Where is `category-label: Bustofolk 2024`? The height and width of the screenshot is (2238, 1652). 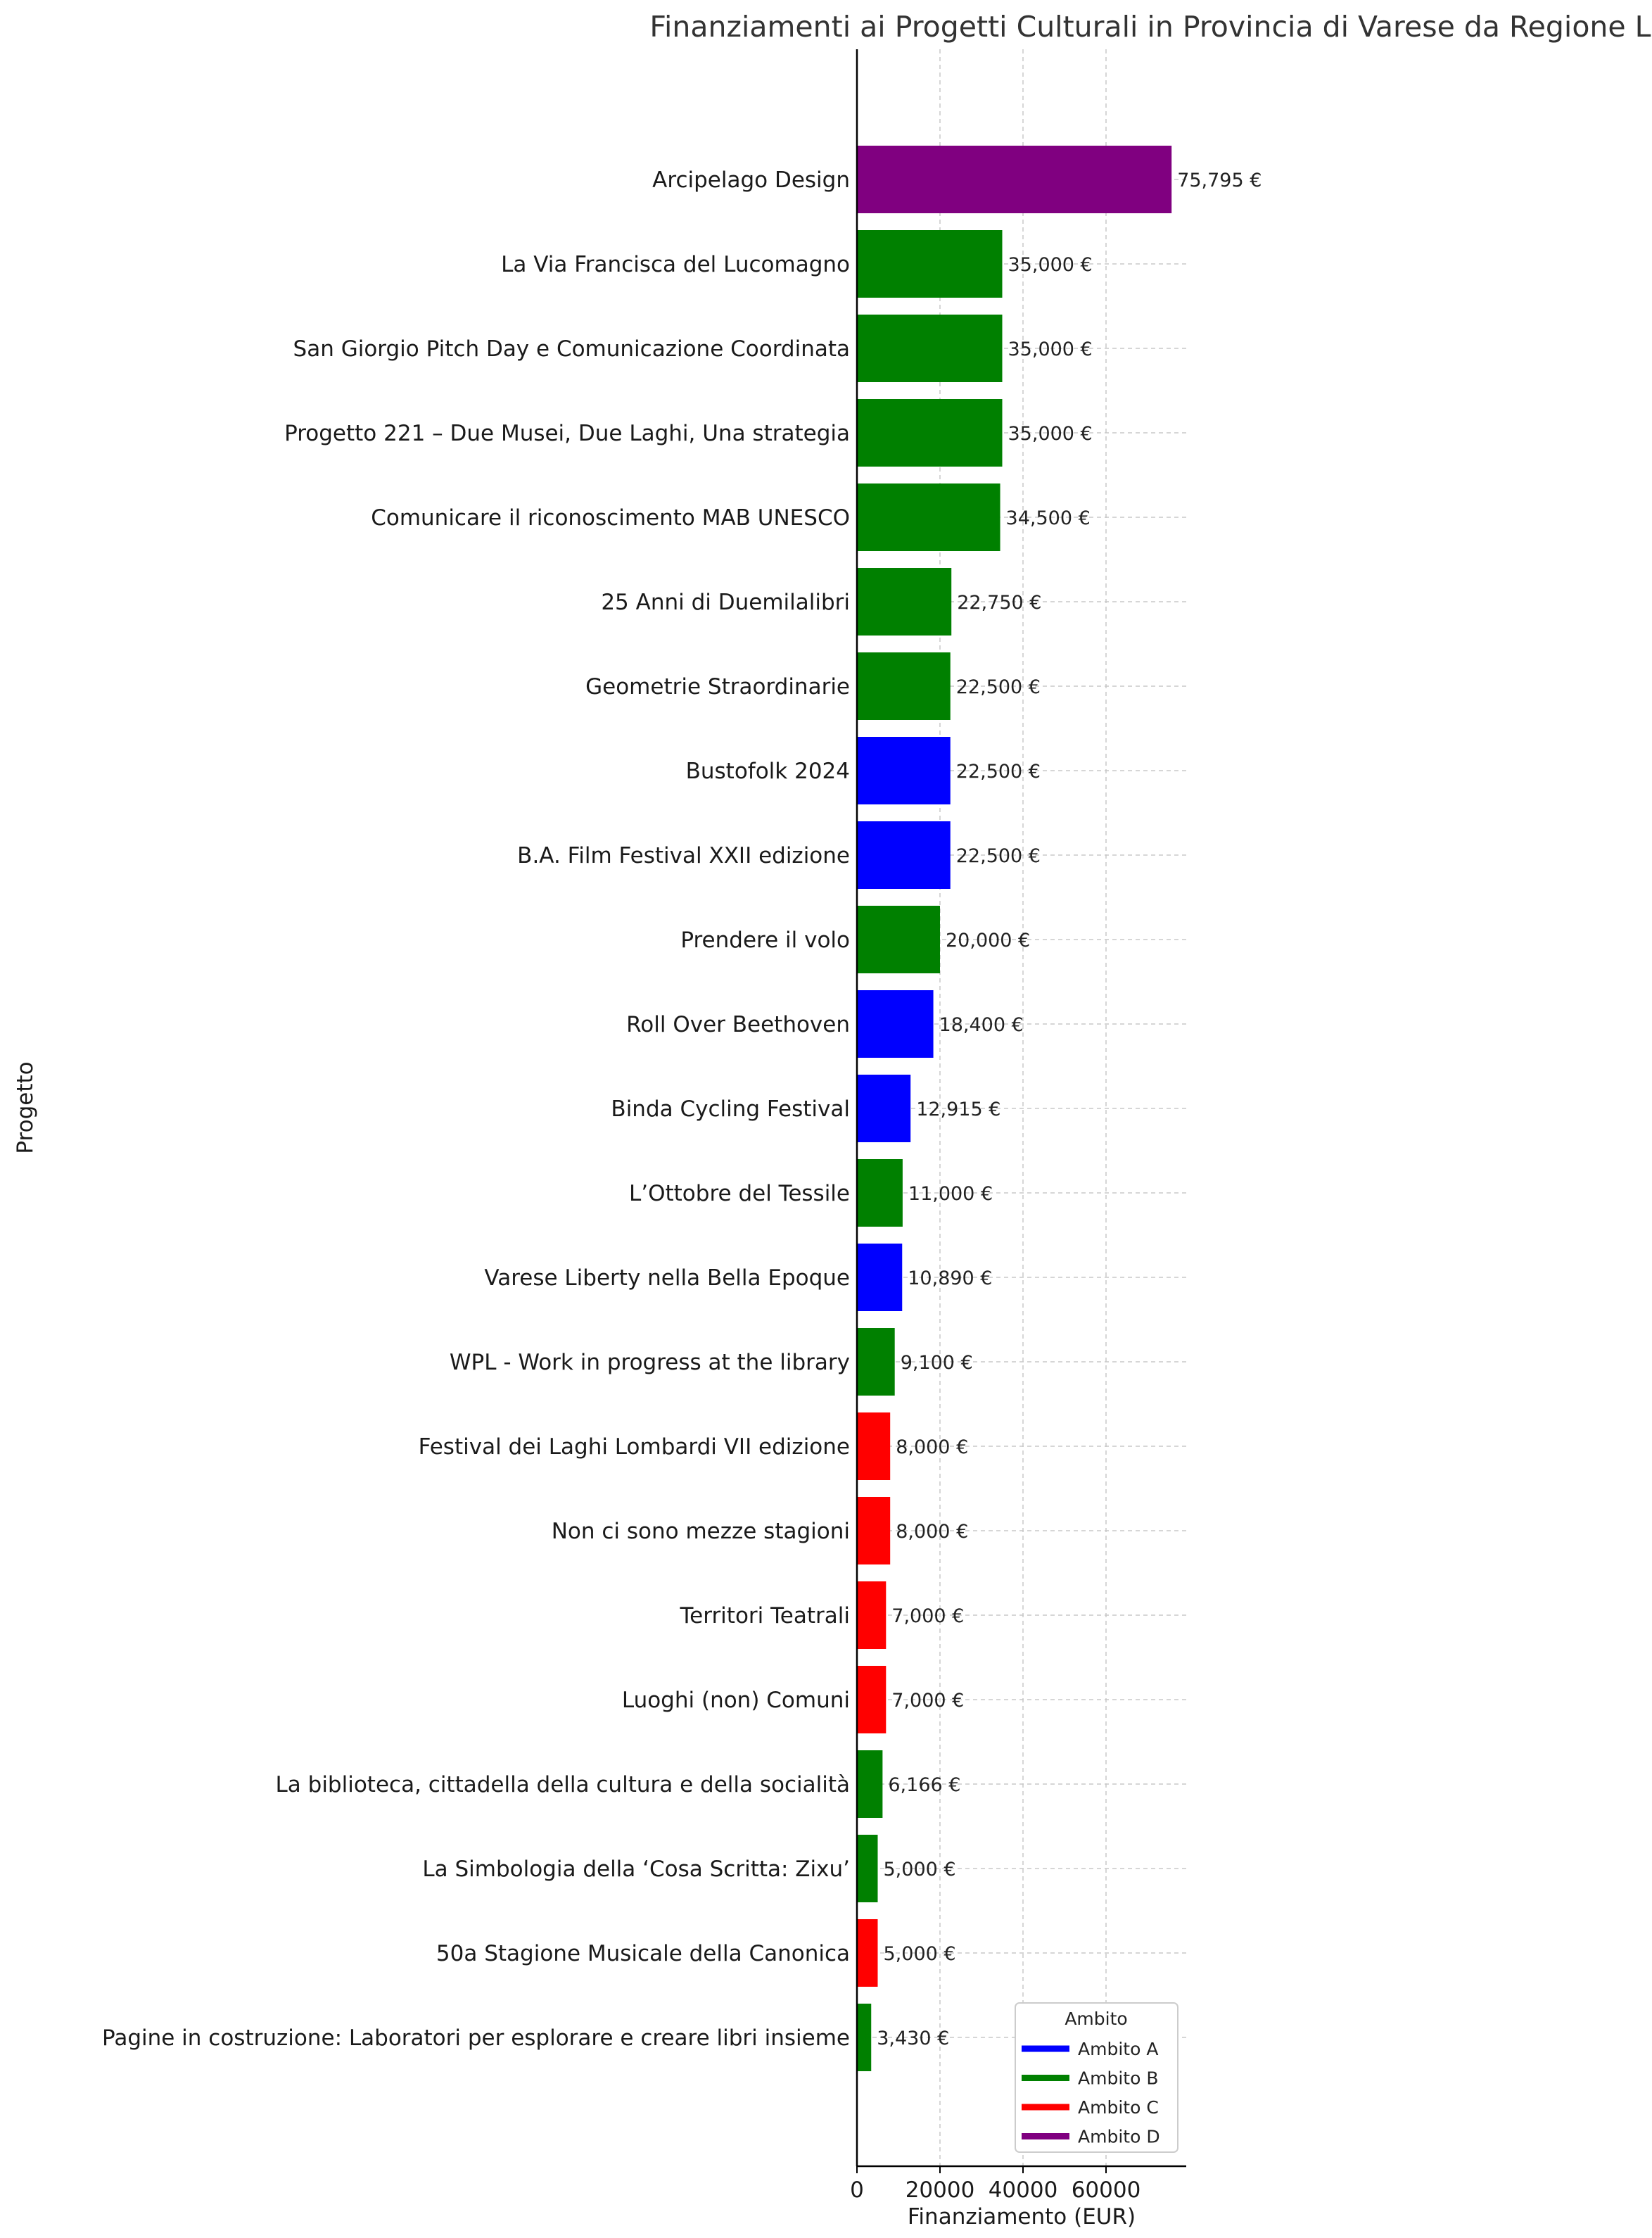 category-label: Bustofolk 2024 is located at coordinates (768, 771).